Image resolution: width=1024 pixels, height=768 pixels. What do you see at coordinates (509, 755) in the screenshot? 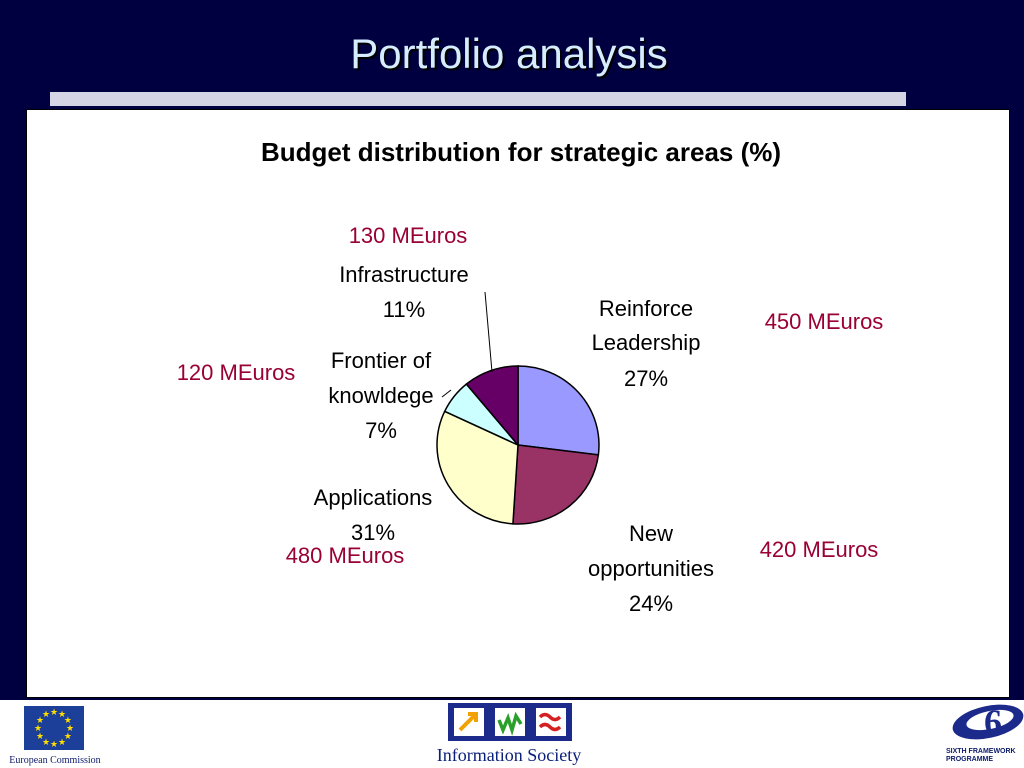
I see `information-society-text: Information Society` at bounding box center [509, 755].